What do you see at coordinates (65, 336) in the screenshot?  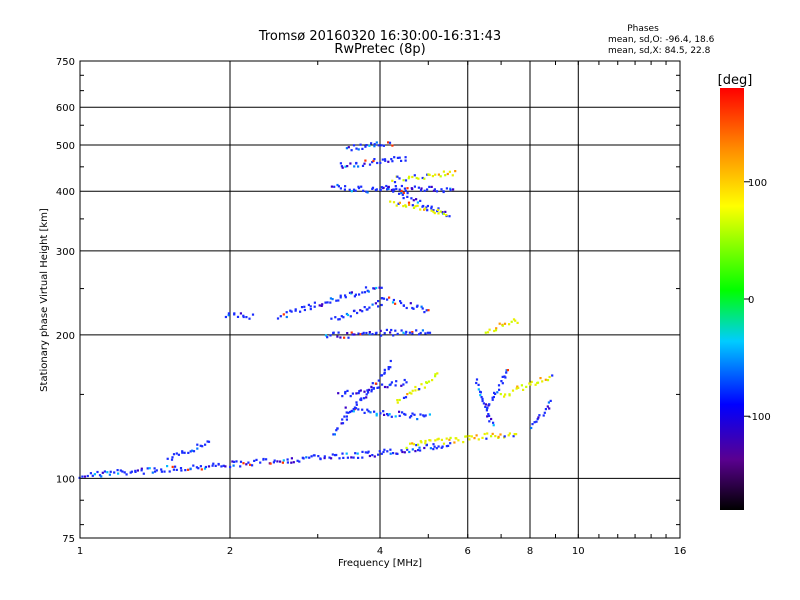 I see `y-tick-label: 200` at bounding box center [65, 336].